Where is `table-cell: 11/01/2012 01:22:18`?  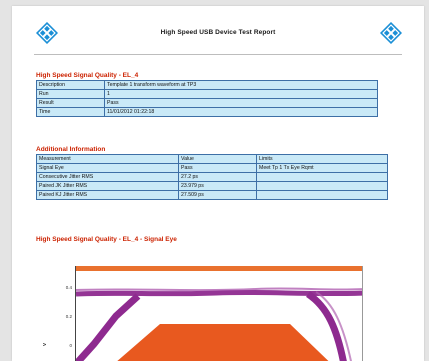
table-cell: 11/01/2012 01:22:18 is located at coordinates (241, 112).